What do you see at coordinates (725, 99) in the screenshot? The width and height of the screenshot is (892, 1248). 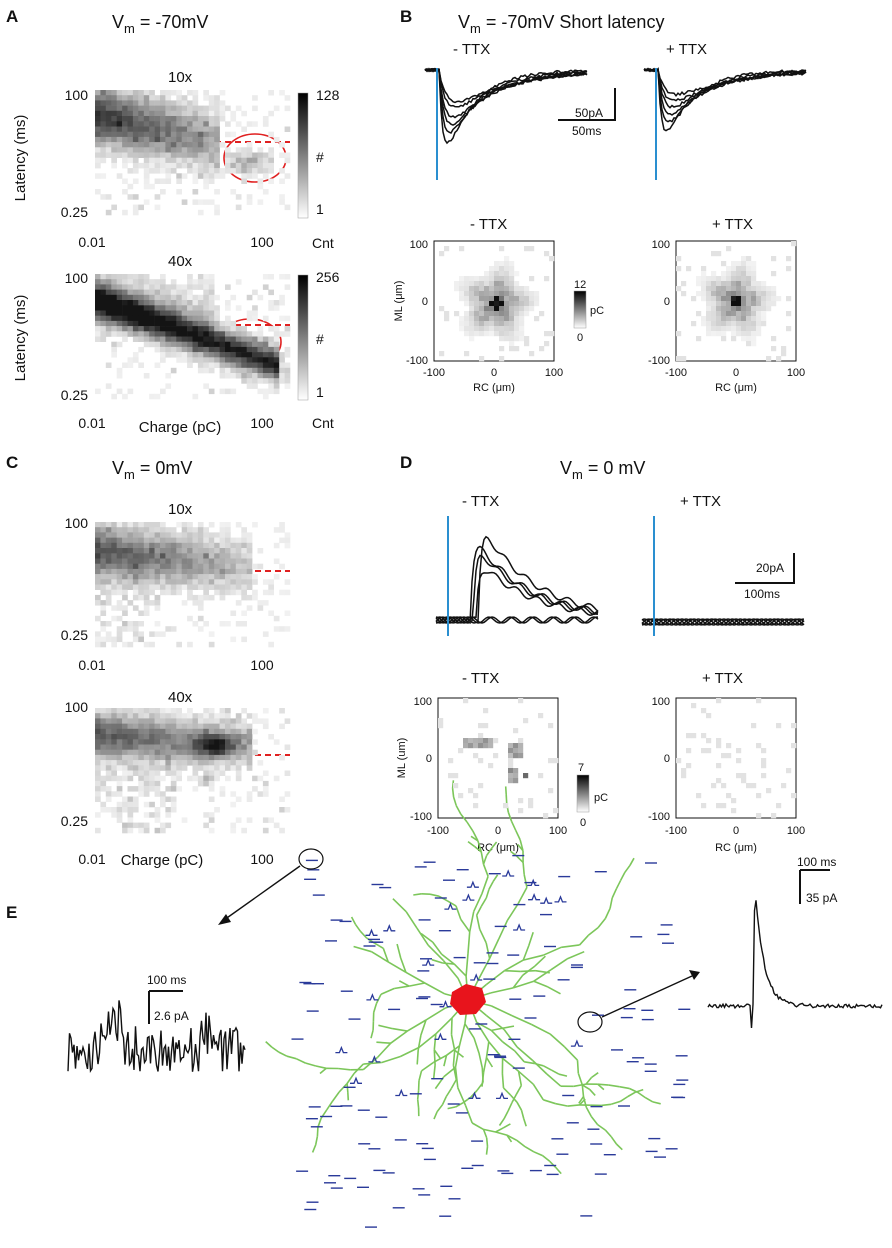 I see `traces-b-plus-ttx` at bounding box center [725, 99].